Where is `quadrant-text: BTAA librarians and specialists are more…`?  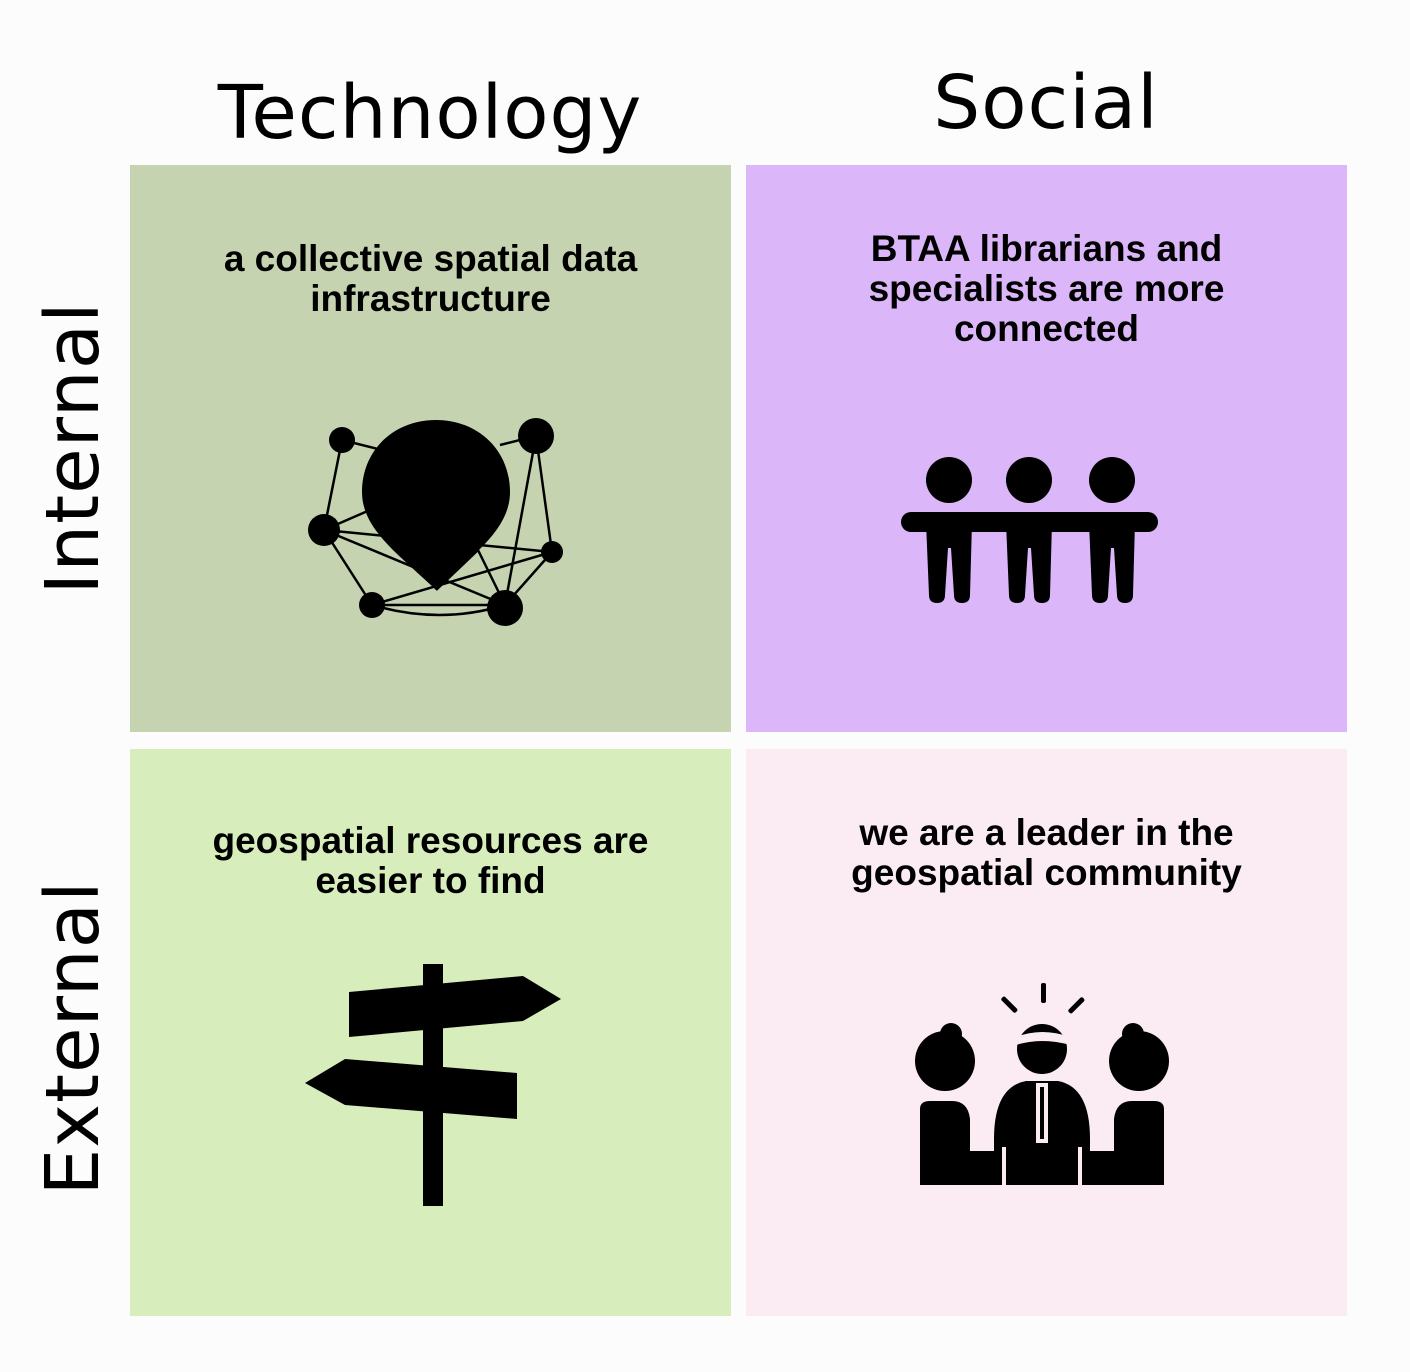 quadrant-text: BTAA librarians and specialists are more… is located at coordinates (1046, 288).